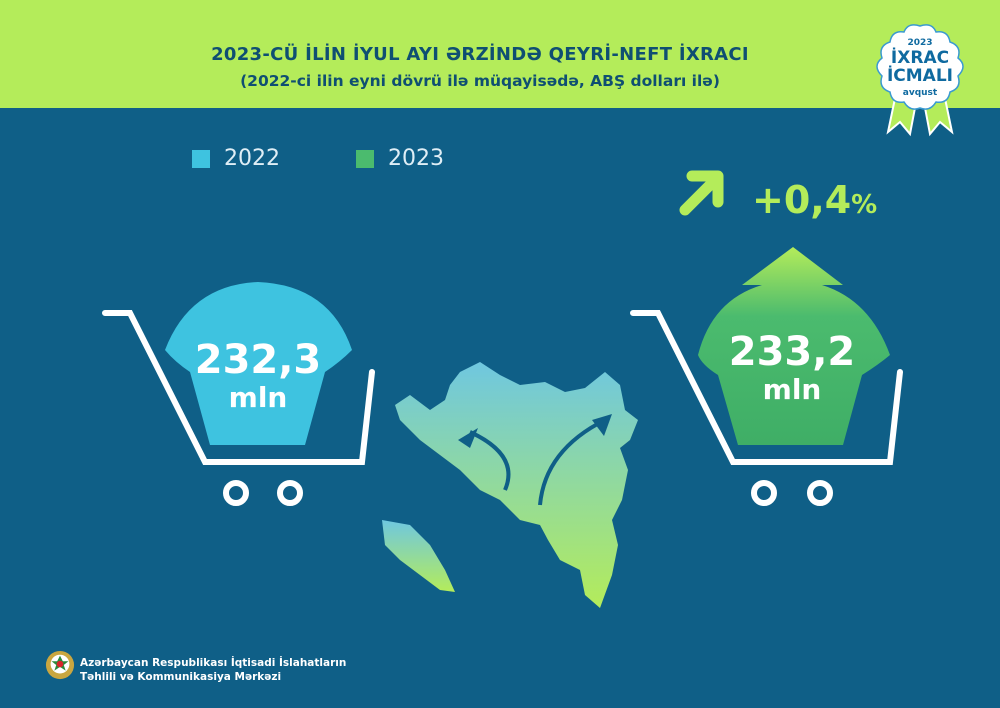 The image size is (1000, 708). Describe the element at coordinates (60, 665) in the screenshot. I see `state-emblem-icon` at that location.